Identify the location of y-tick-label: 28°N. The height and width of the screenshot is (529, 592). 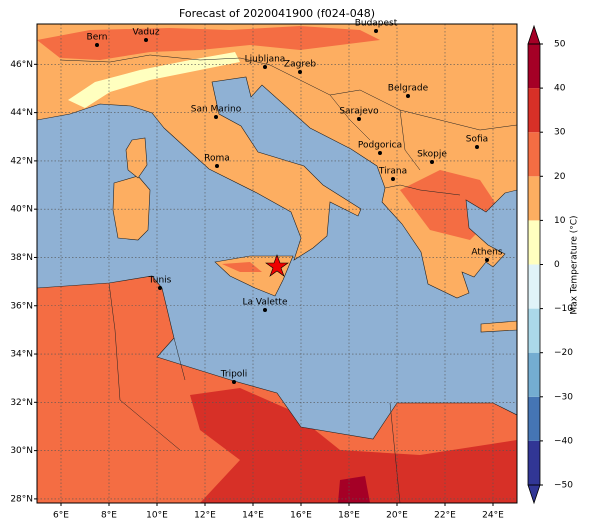
(21, 499).